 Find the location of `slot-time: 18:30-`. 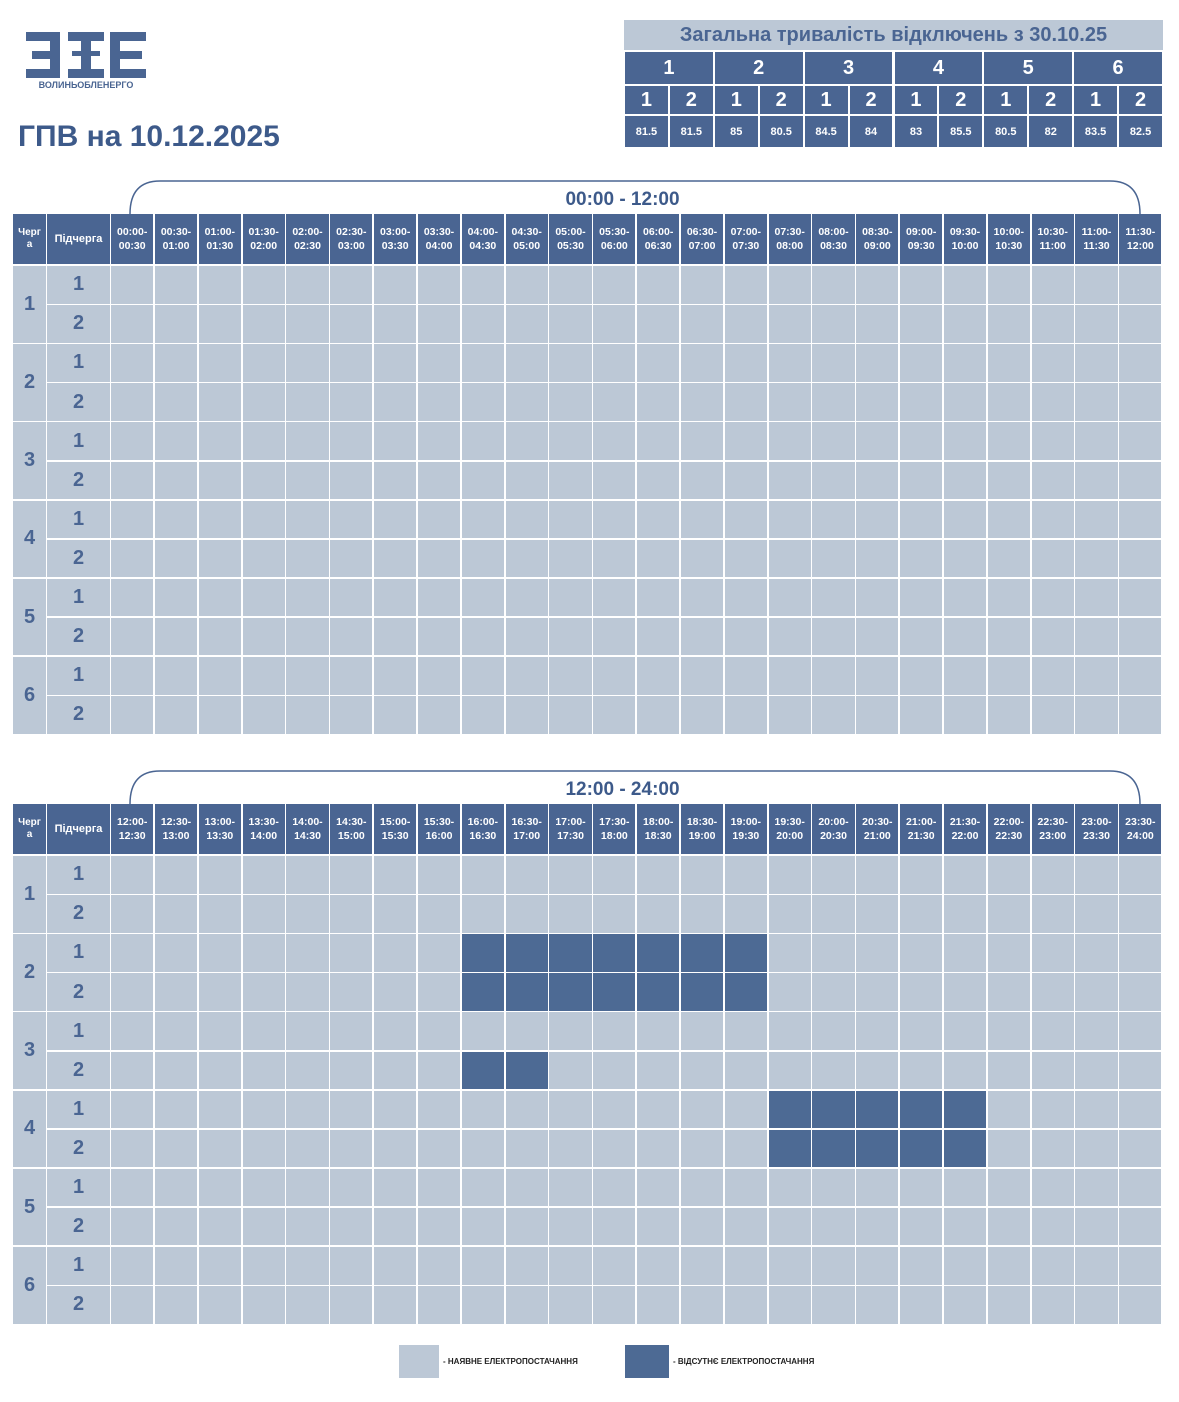

slot-time: 18:30- is located at coordinates (702, 822).